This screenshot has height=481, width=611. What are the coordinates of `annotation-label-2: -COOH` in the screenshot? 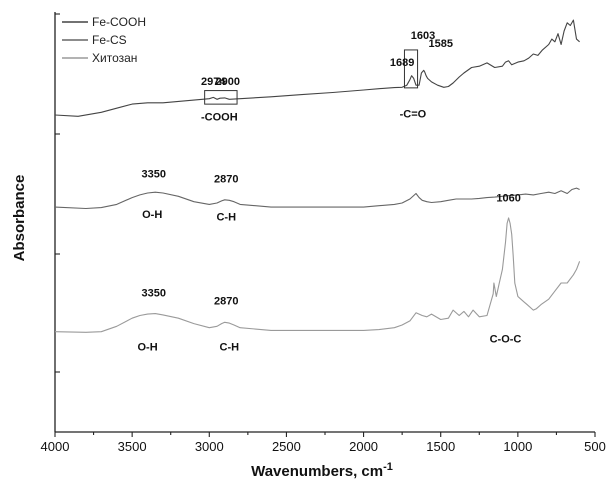 It's located at (219, 117).